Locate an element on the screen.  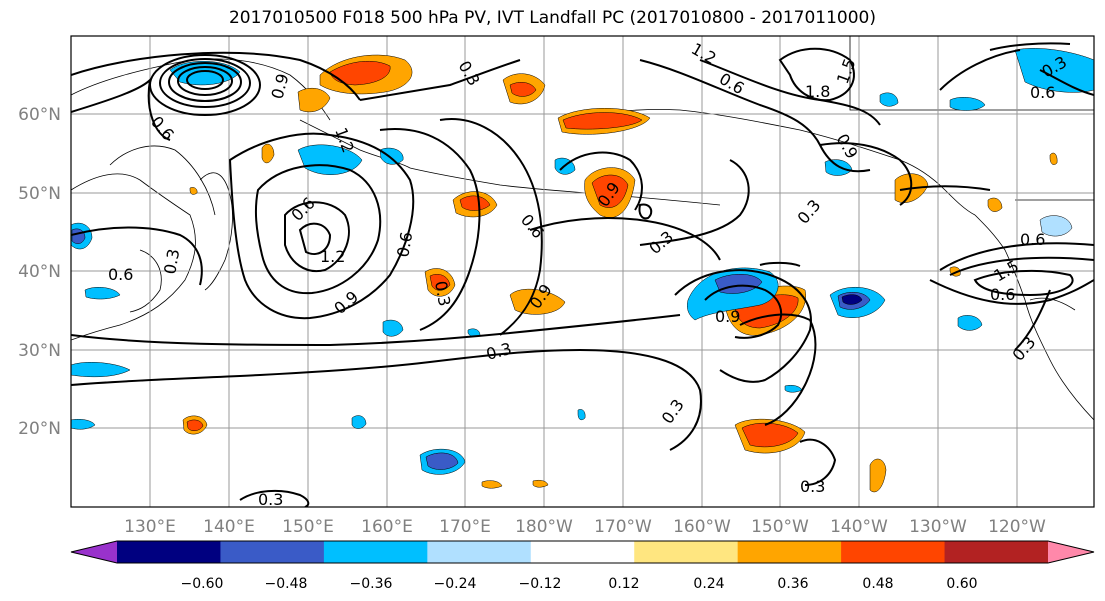
lon-label: 150°W is located at coordinates (780, 527).